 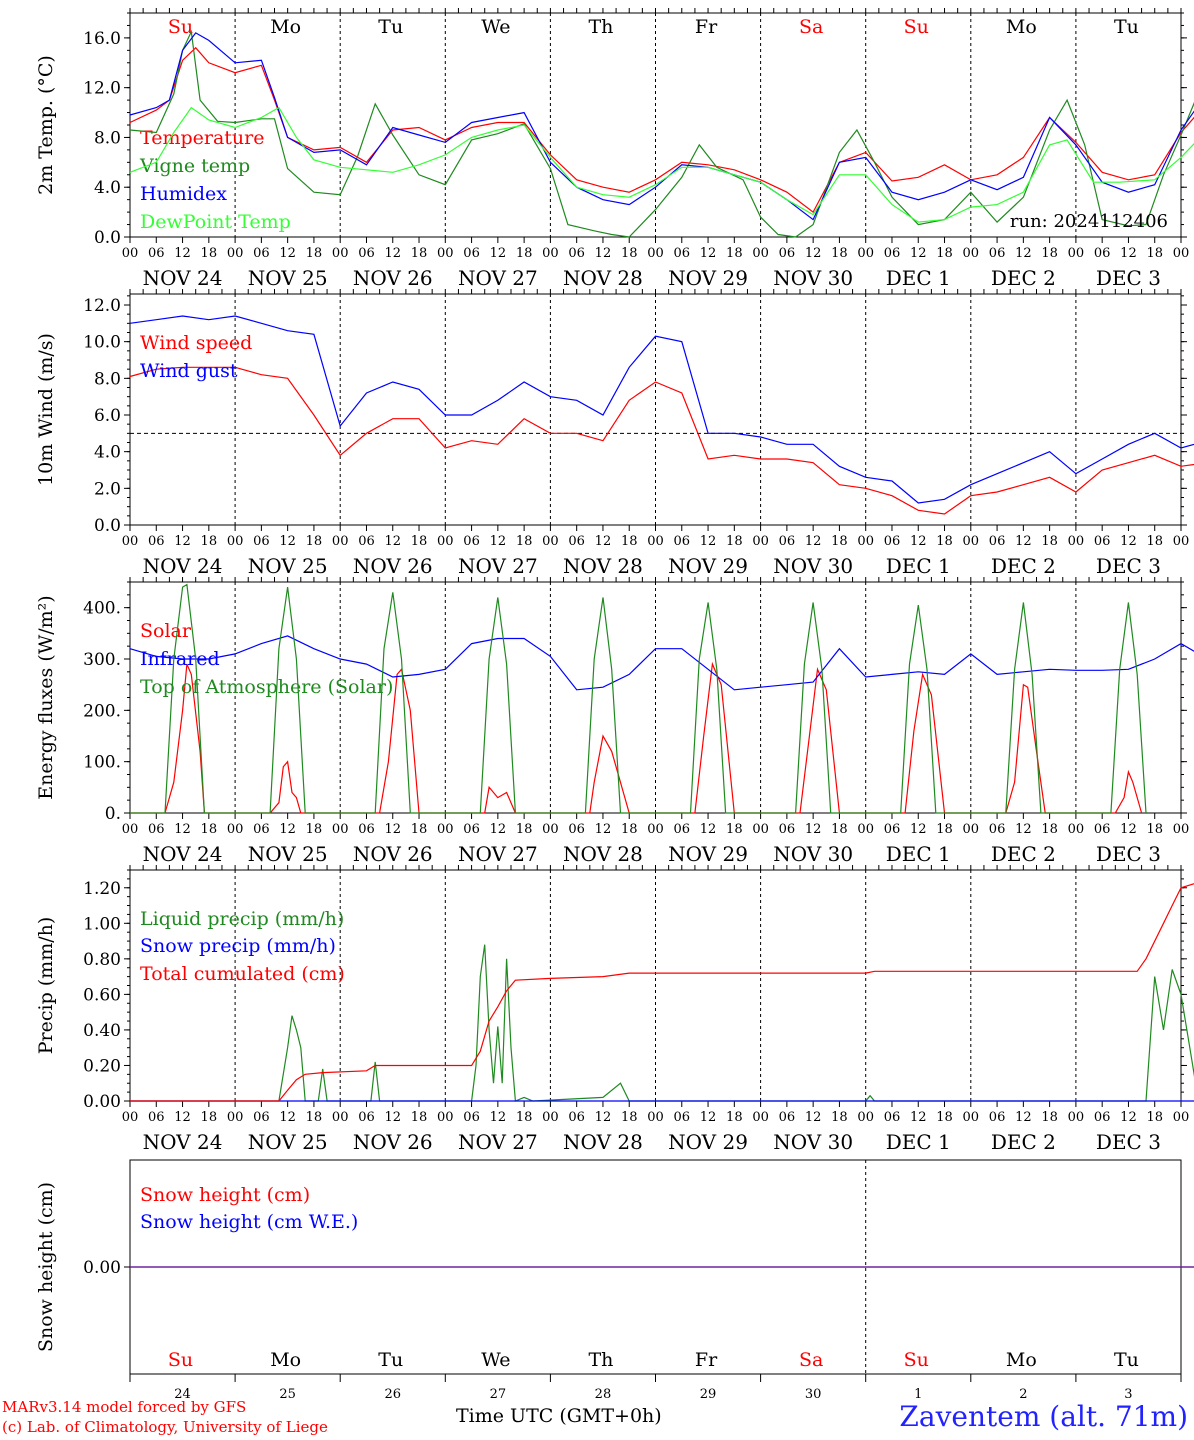 What do you see at coordinates (266, 687) in the screenshot?
I see `legend-entry: Top of Atmosphere (Solar)` at bounding box center [266, 687].